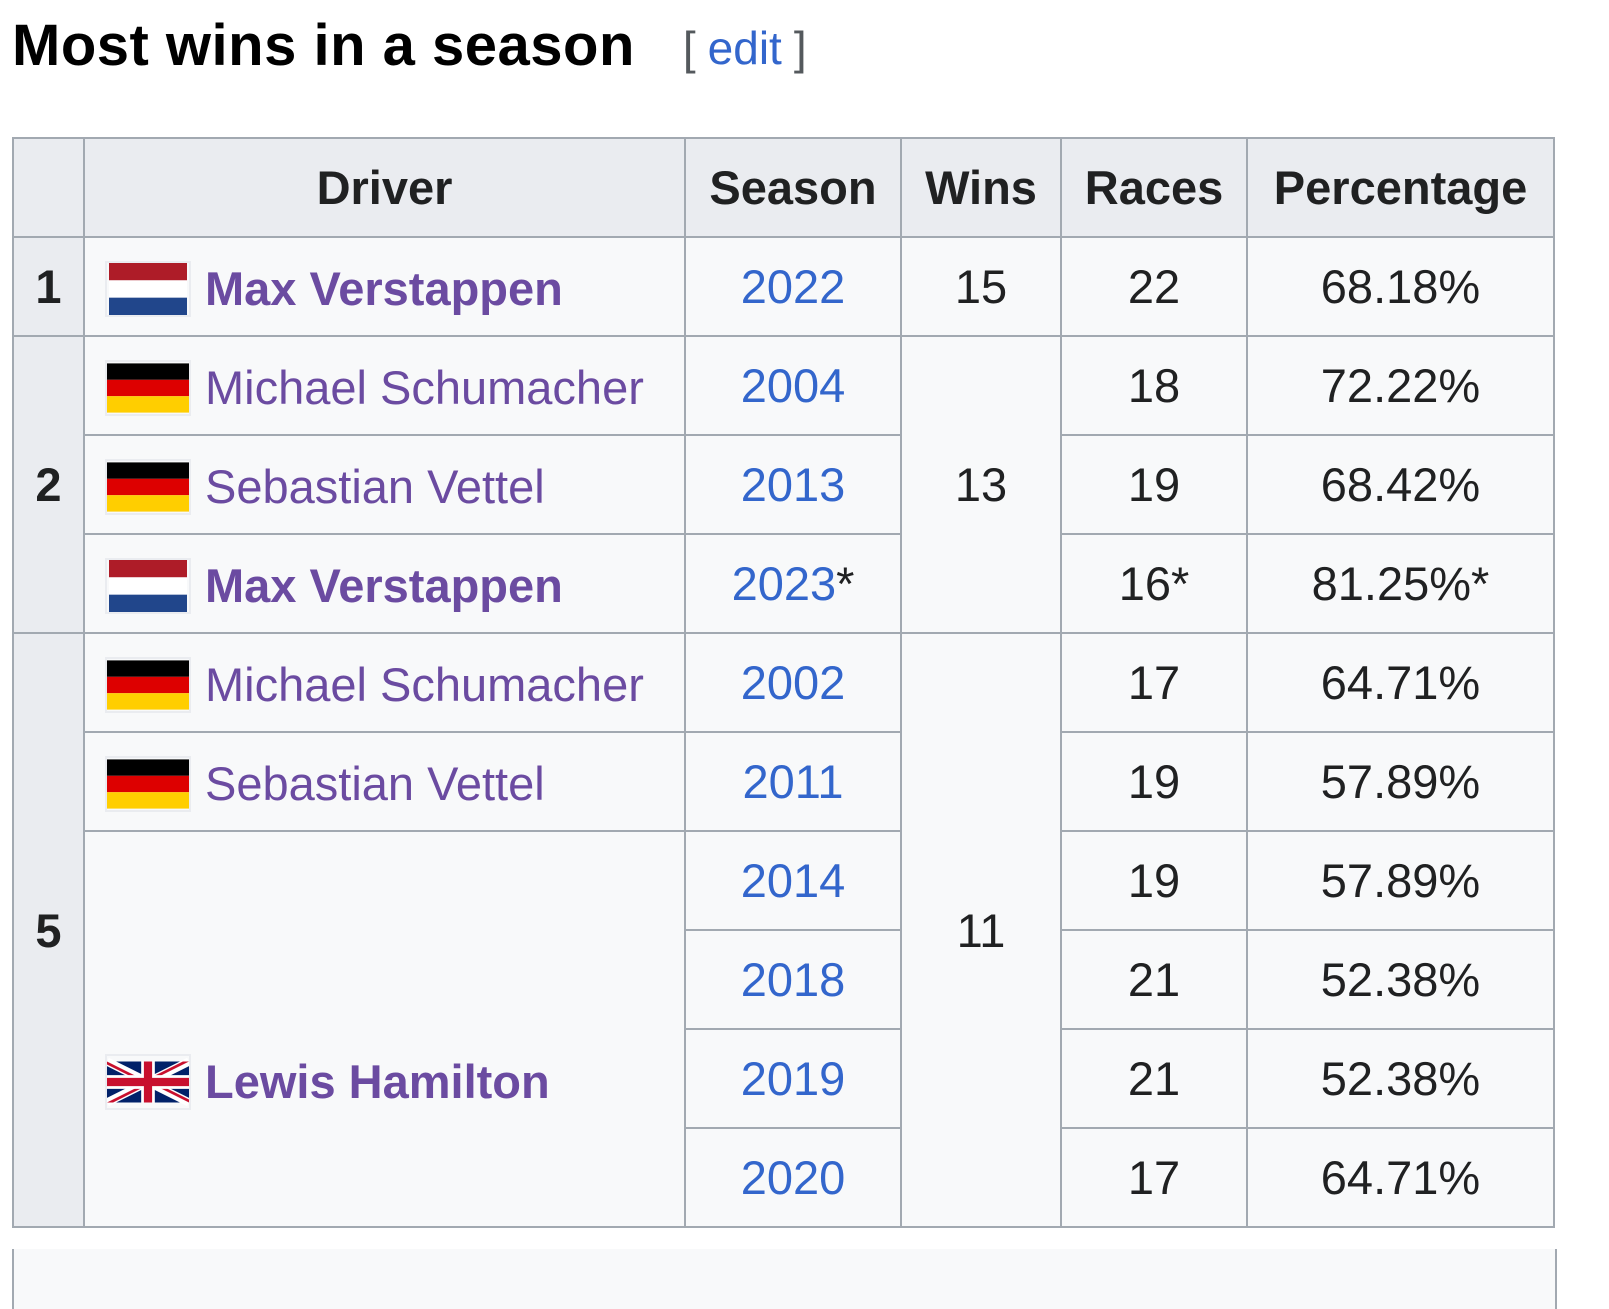 The width and height of the screenshot is (1609, 1309). I want to click on season-cell: 2018, so click(793, 979).